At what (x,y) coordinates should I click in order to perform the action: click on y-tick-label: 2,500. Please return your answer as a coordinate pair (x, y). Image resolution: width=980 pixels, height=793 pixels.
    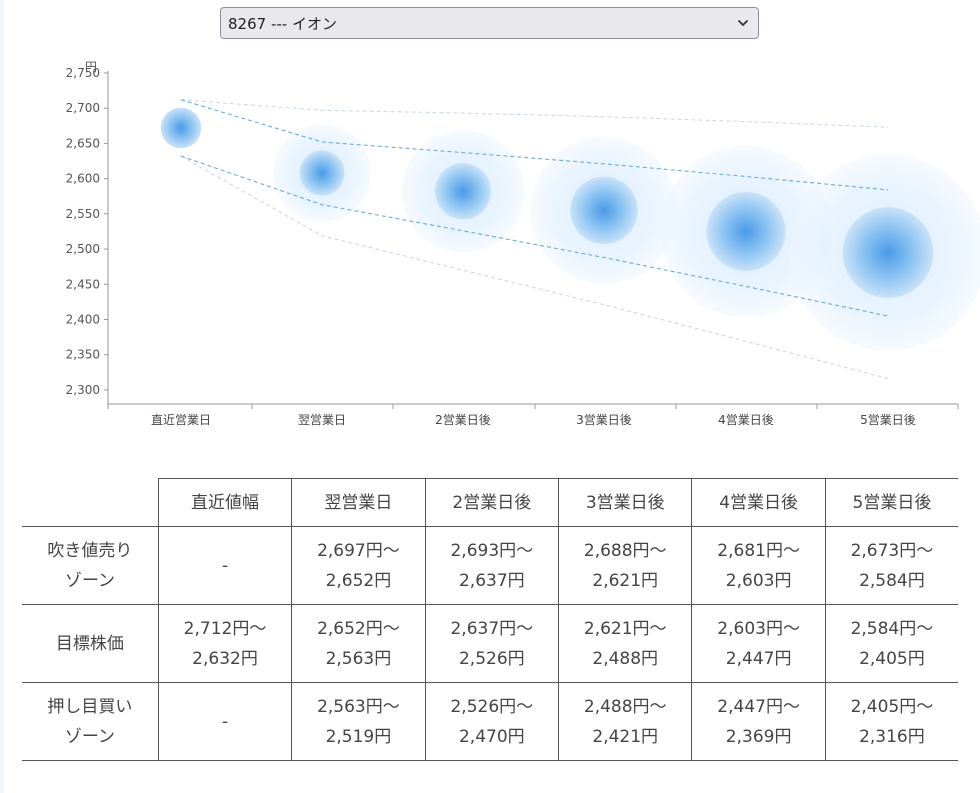
    Looking at the image, I should click on (83, 249).